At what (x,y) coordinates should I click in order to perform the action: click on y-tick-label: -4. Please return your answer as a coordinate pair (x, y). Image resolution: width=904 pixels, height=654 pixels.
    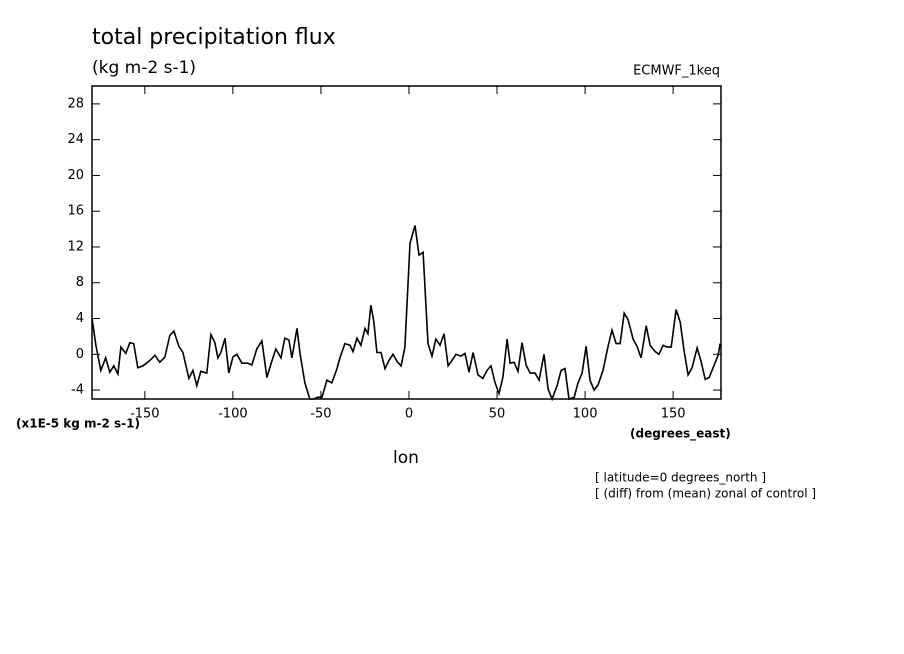
    Looking at the image, I should click on (77, 390).